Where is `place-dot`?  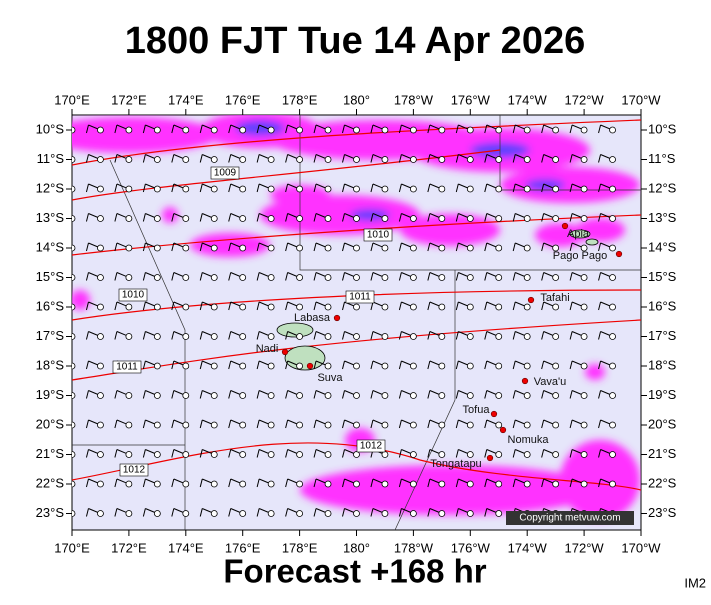
place-dot is located at coordinates (337, 318).